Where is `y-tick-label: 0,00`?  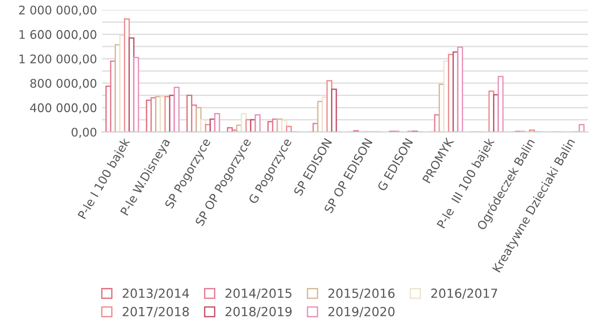
y-tick-label: 0,00 is located at coordinates (84, 133).